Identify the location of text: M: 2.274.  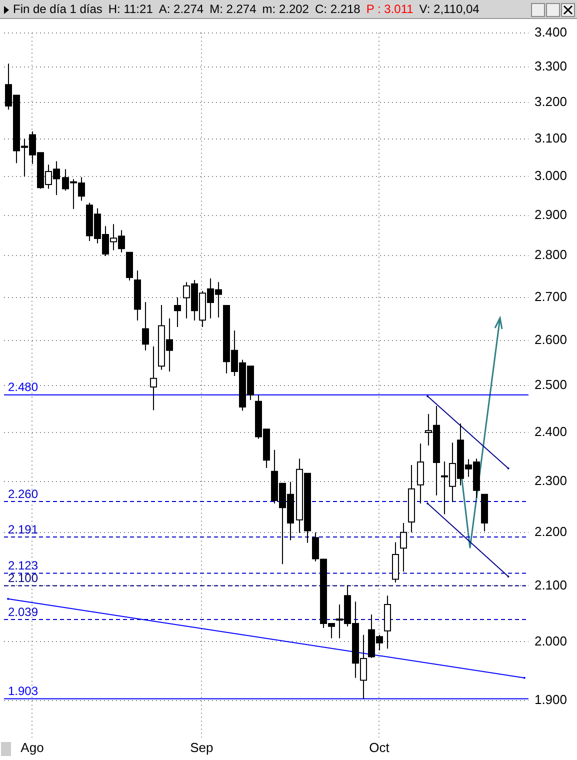
(233, 9).